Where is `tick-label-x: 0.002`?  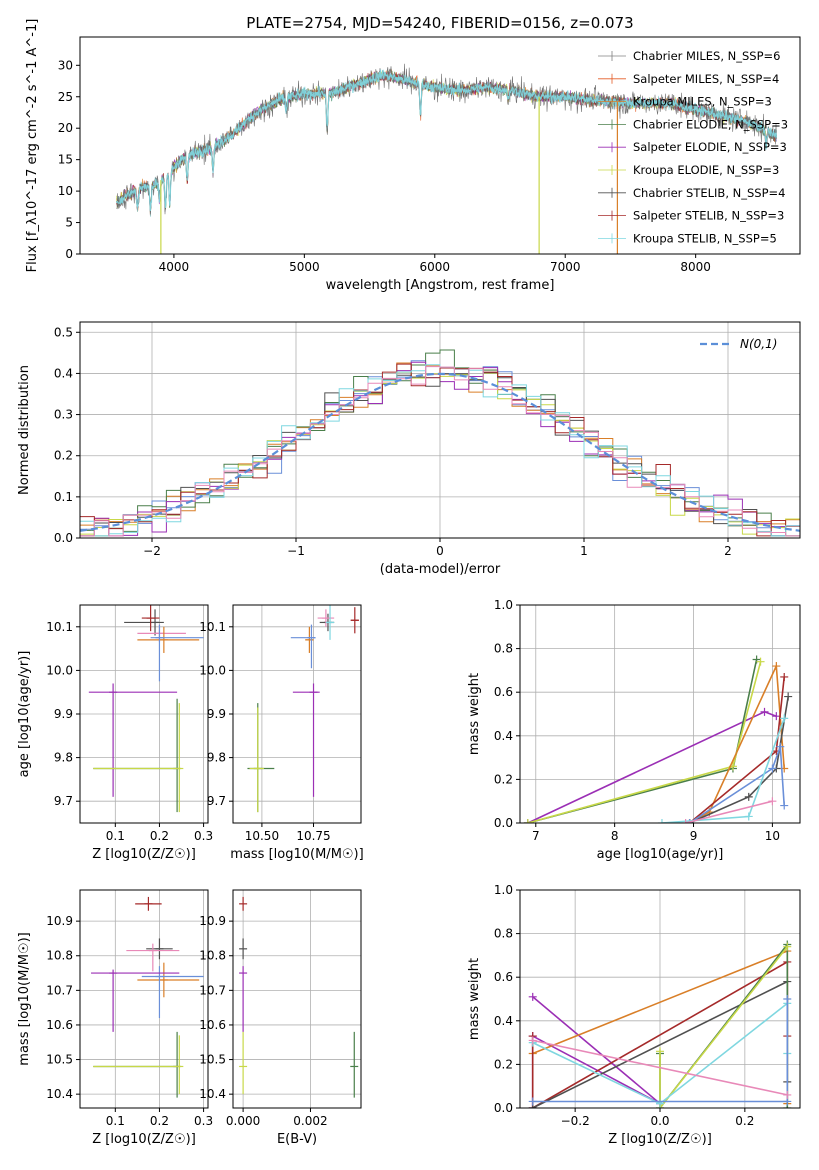
tick-label-x: 0.002 is located at coordinates (310, 1121).